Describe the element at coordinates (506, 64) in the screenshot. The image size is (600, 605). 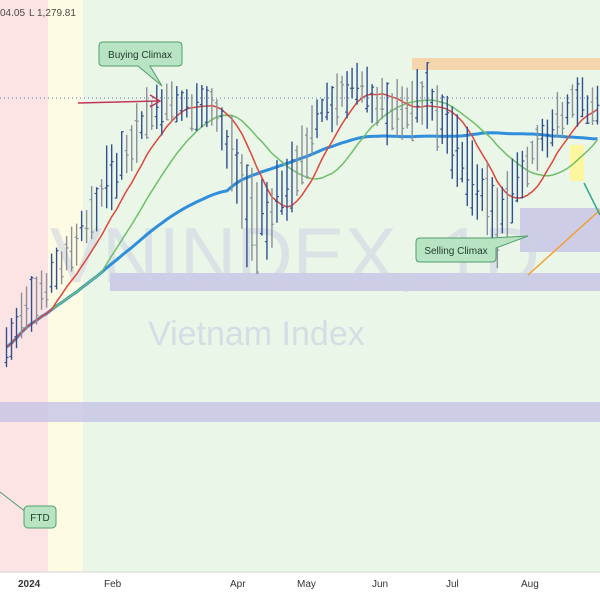
I see `zone-top` at that location.